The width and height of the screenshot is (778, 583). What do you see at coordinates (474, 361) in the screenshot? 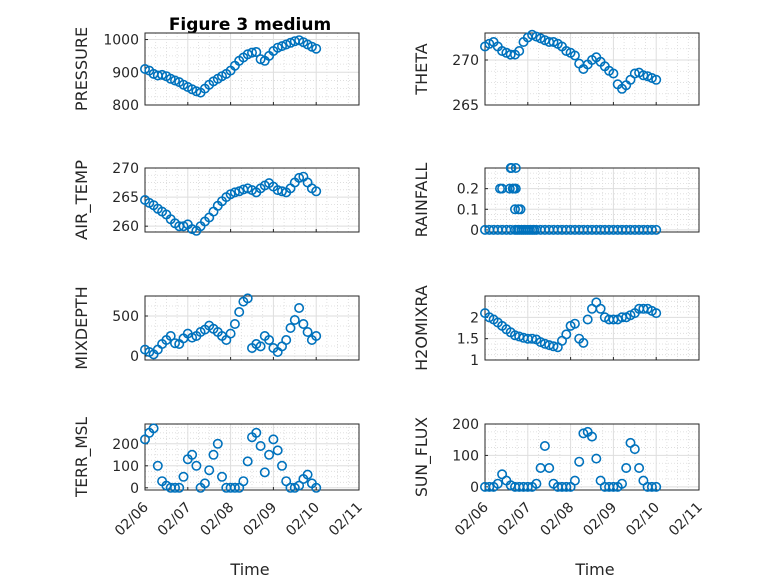
I see `y-tick-label: 1` at bounding box center [474, 361].